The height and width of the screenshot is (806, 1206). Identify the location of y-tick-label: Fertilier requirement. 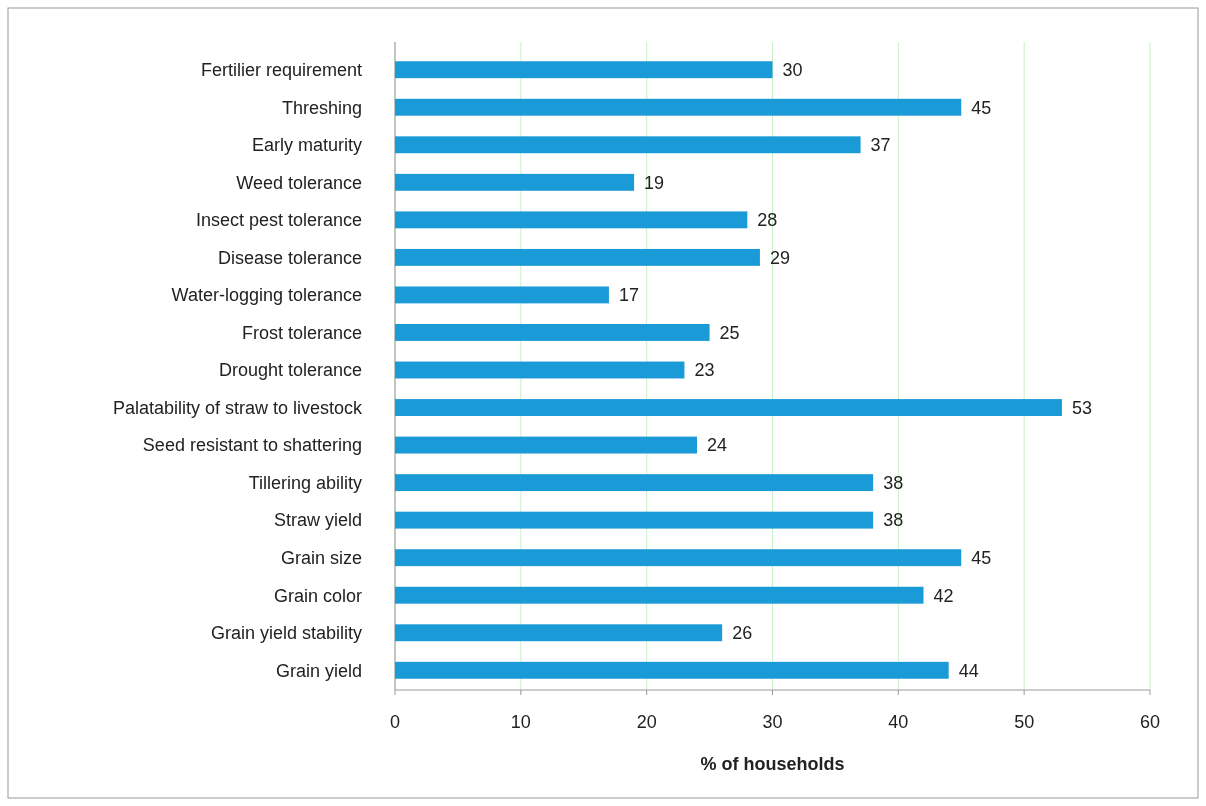
(281, 70).